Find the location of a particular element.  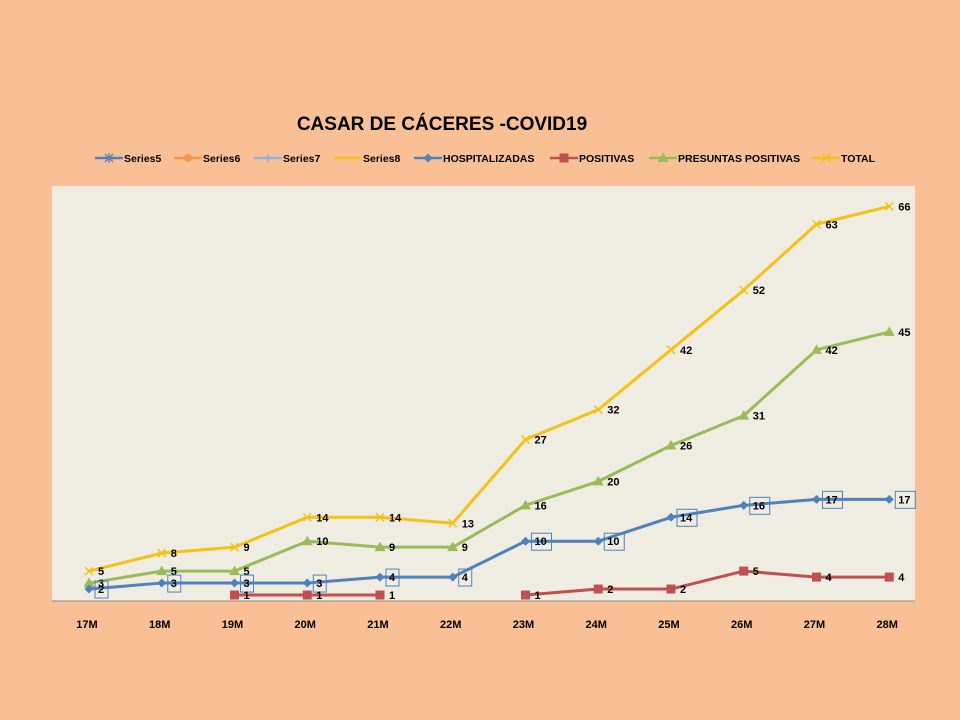

legend-label: POSITIVAS is located at coordinates (606, 159).